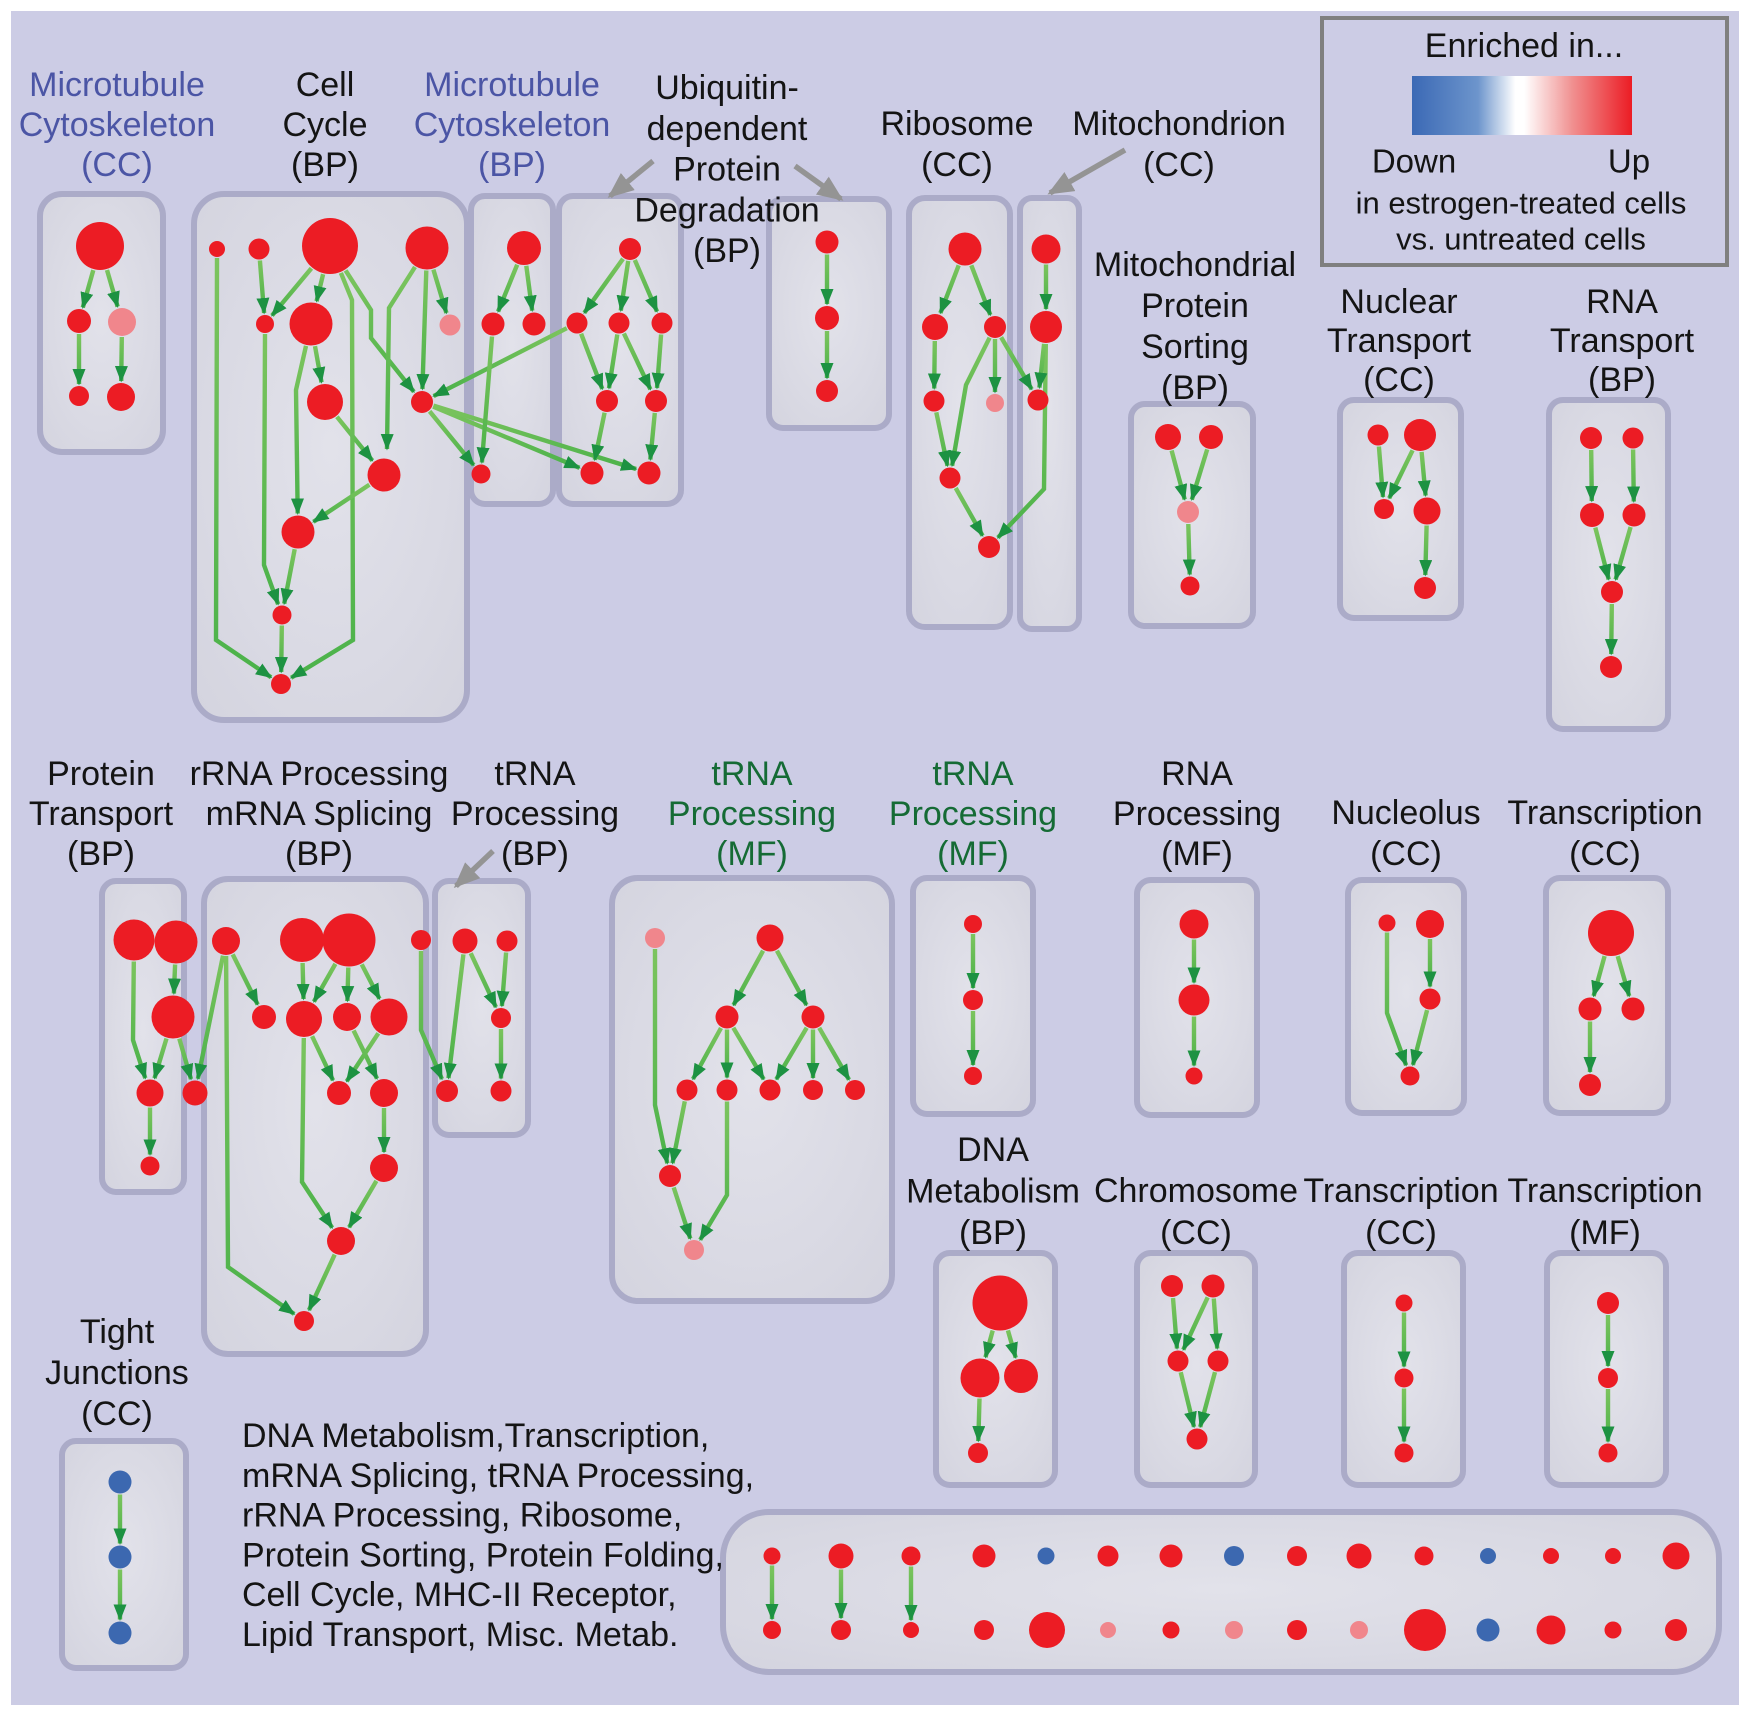 This screenshot has height=1715, width=1750. What do you see at coordinates (993, 1150) in the screenshot?
I see `svg-text: DNA` at bounding box center [993, 1150].